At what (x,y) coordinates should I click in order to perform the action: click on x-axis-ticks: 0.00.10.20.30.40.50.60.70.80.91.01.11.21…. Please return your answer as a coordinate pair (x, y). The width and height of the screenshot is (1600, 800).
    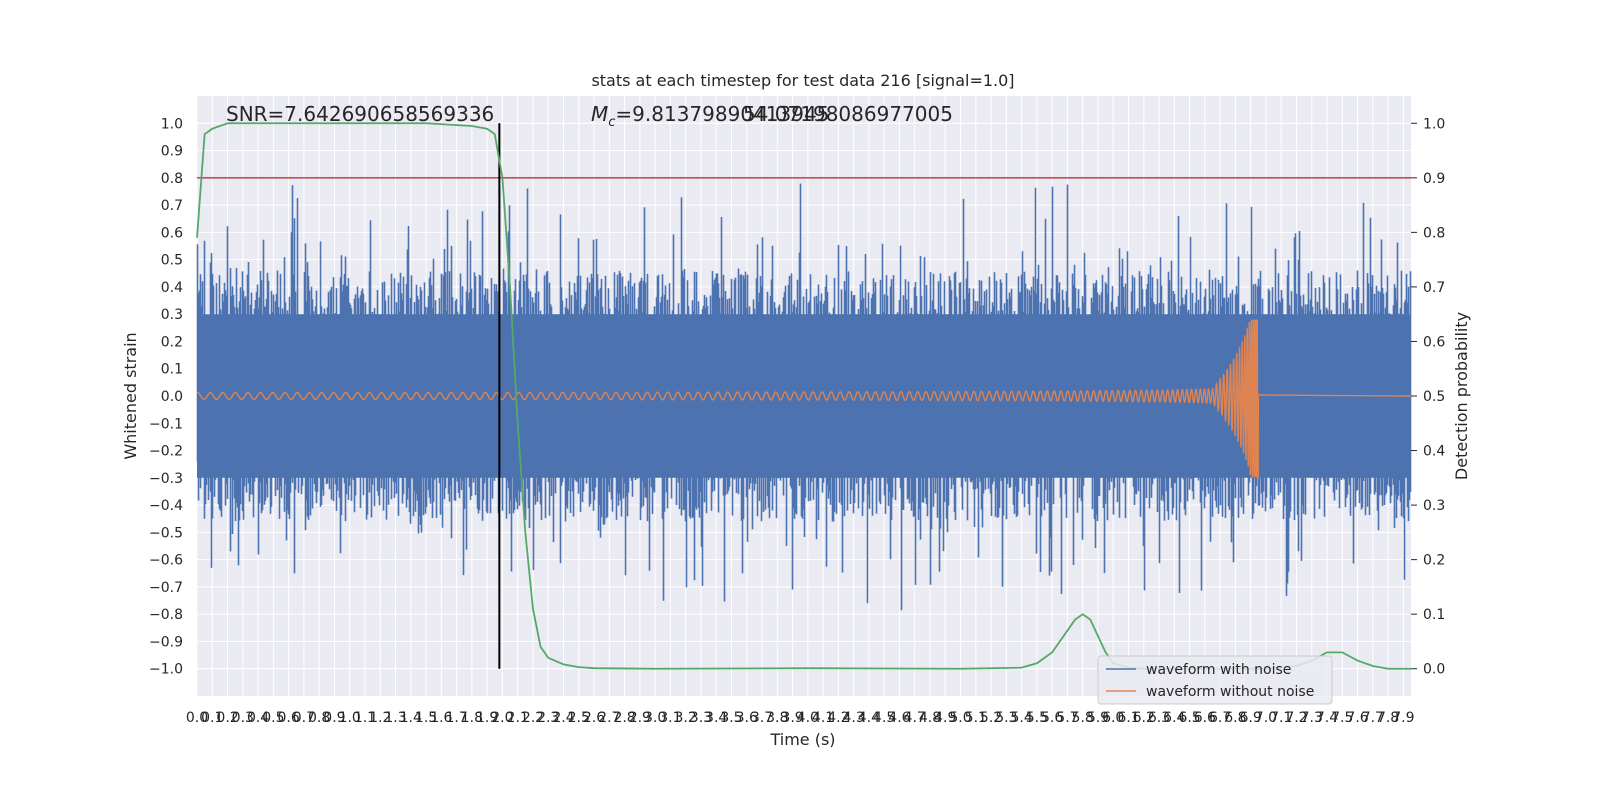
    Looking at the image, I should click on (800, 718).